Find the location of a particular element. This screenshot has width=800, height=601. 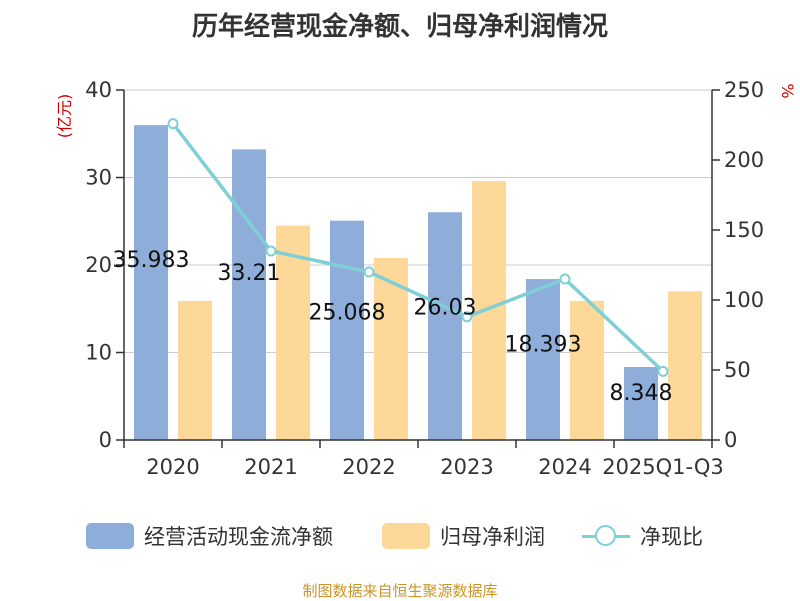

y-left-tick-label: 20 is located at coordinates (98, 265).